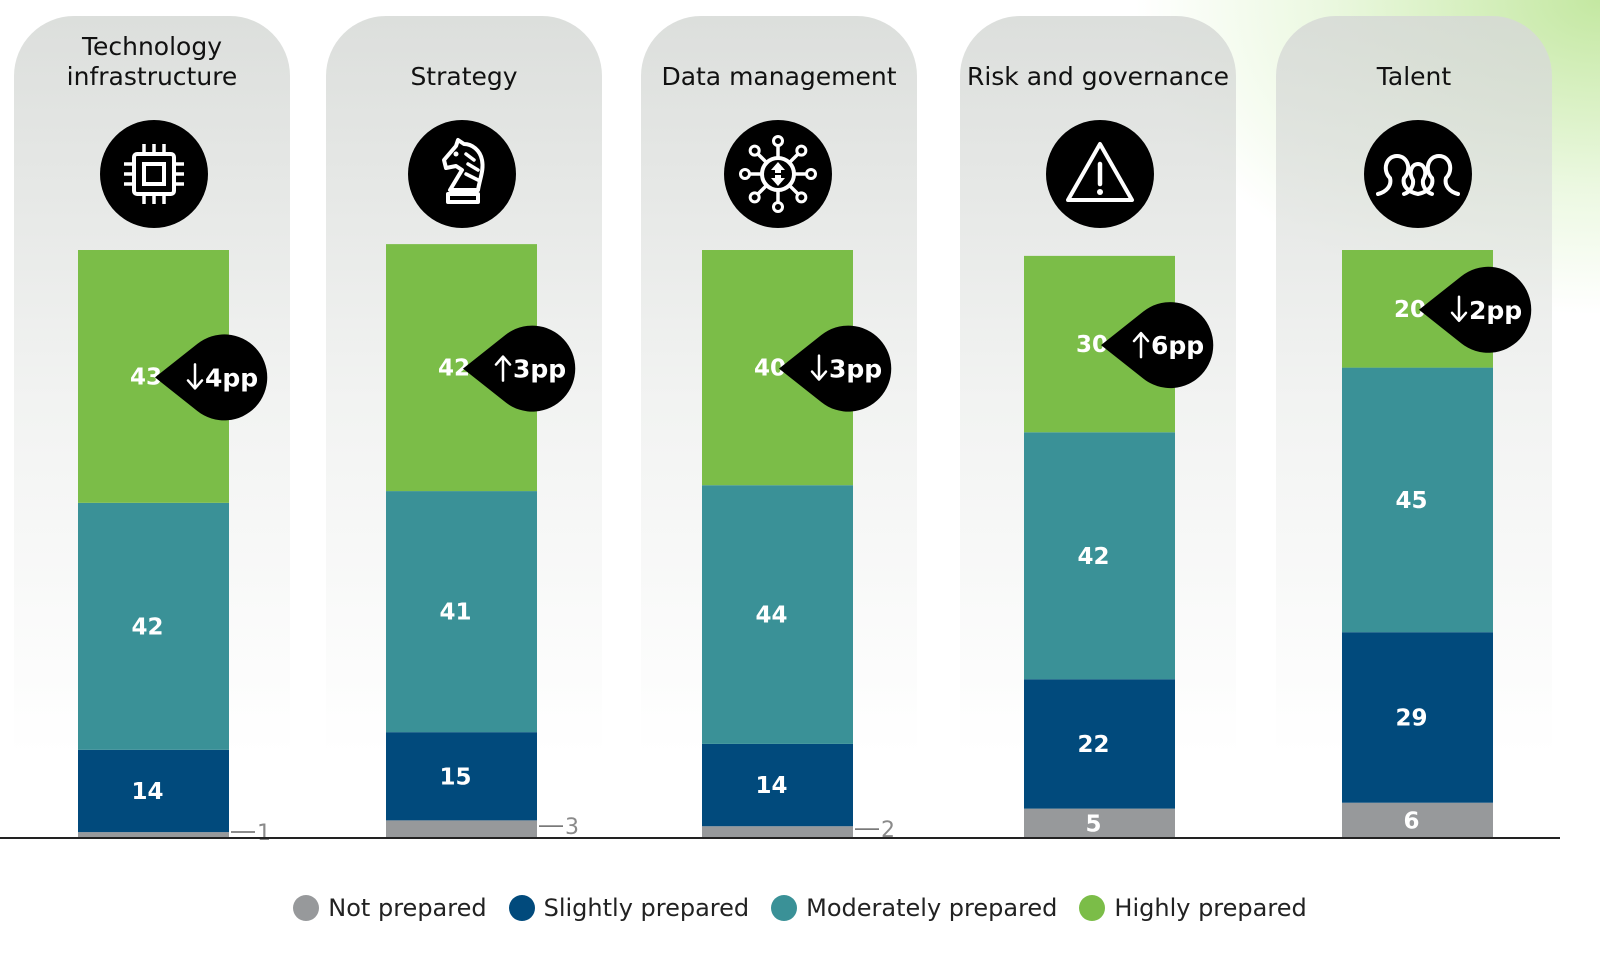 This screenshot has width=1600, height=958. What do you see at coordinates (777, 174) in the screenshot?
I see `data-network-icon` at bounding box center [777, 174].